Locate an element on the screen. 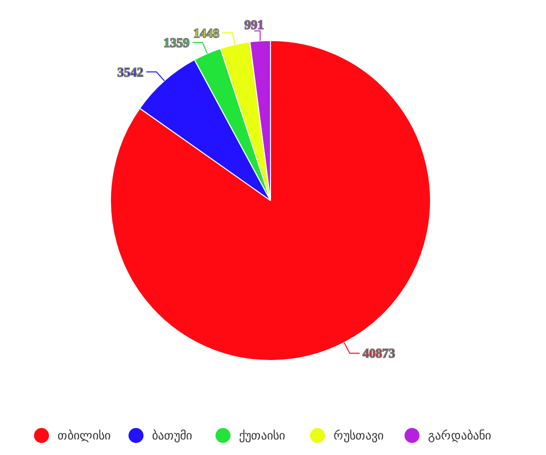  legend-label: ქუთაისი is located at coordinates (262, 435).